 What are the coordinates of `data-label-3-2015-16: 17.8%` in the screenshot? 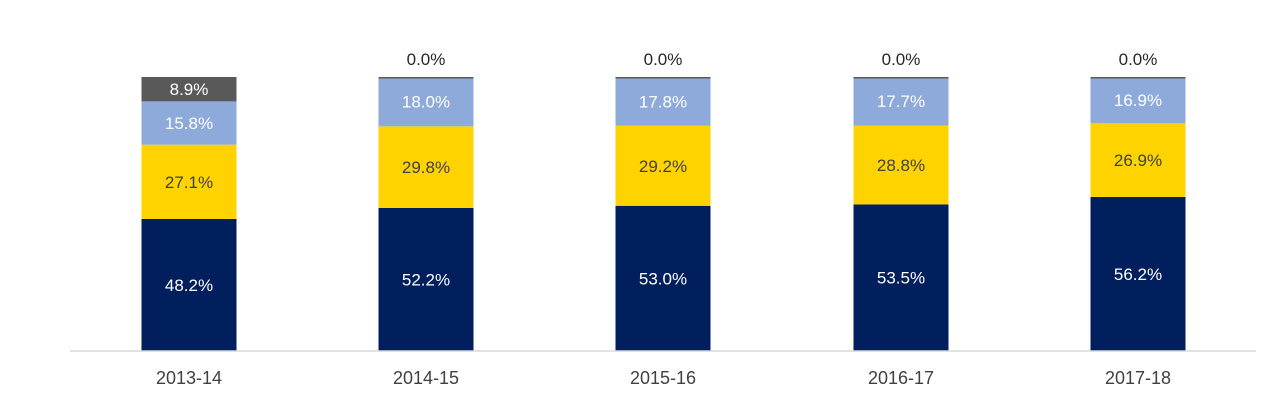 It's located at (663, 101).